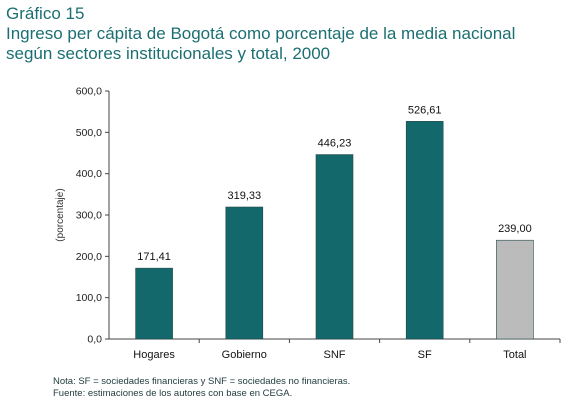 This screenshot has height=408, width=573. I want to click on bar-hogares, so click(154, 303).